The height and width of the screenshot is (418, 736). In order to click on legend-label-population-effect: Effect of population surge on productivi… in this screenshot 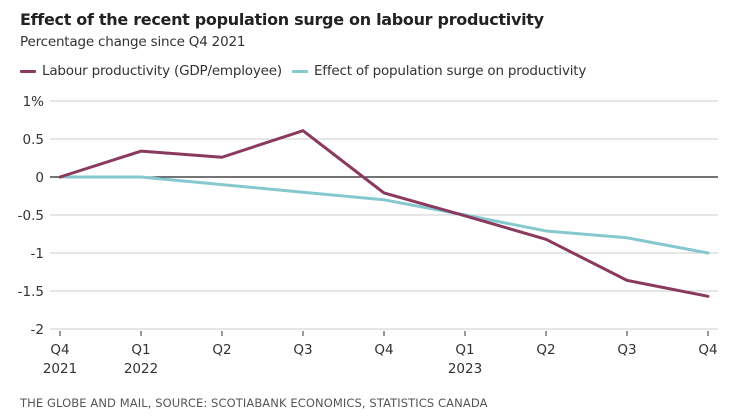, I will do `click(450, 71)`.